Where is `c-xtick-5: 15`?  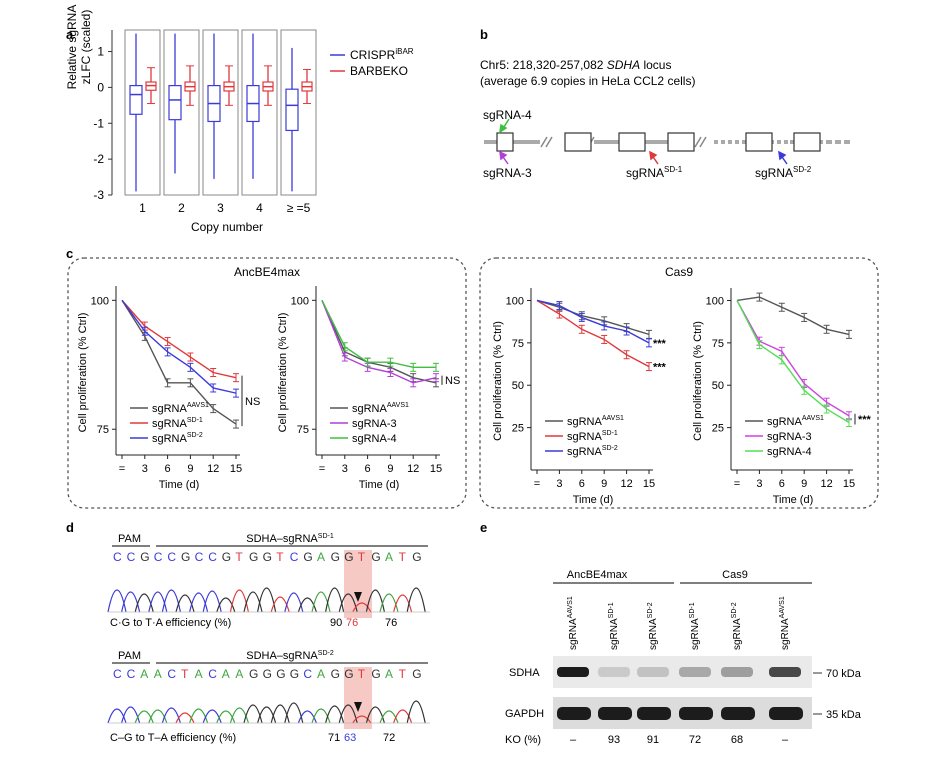 c-xtick-5: 15 is located at coordinates (649, 484).